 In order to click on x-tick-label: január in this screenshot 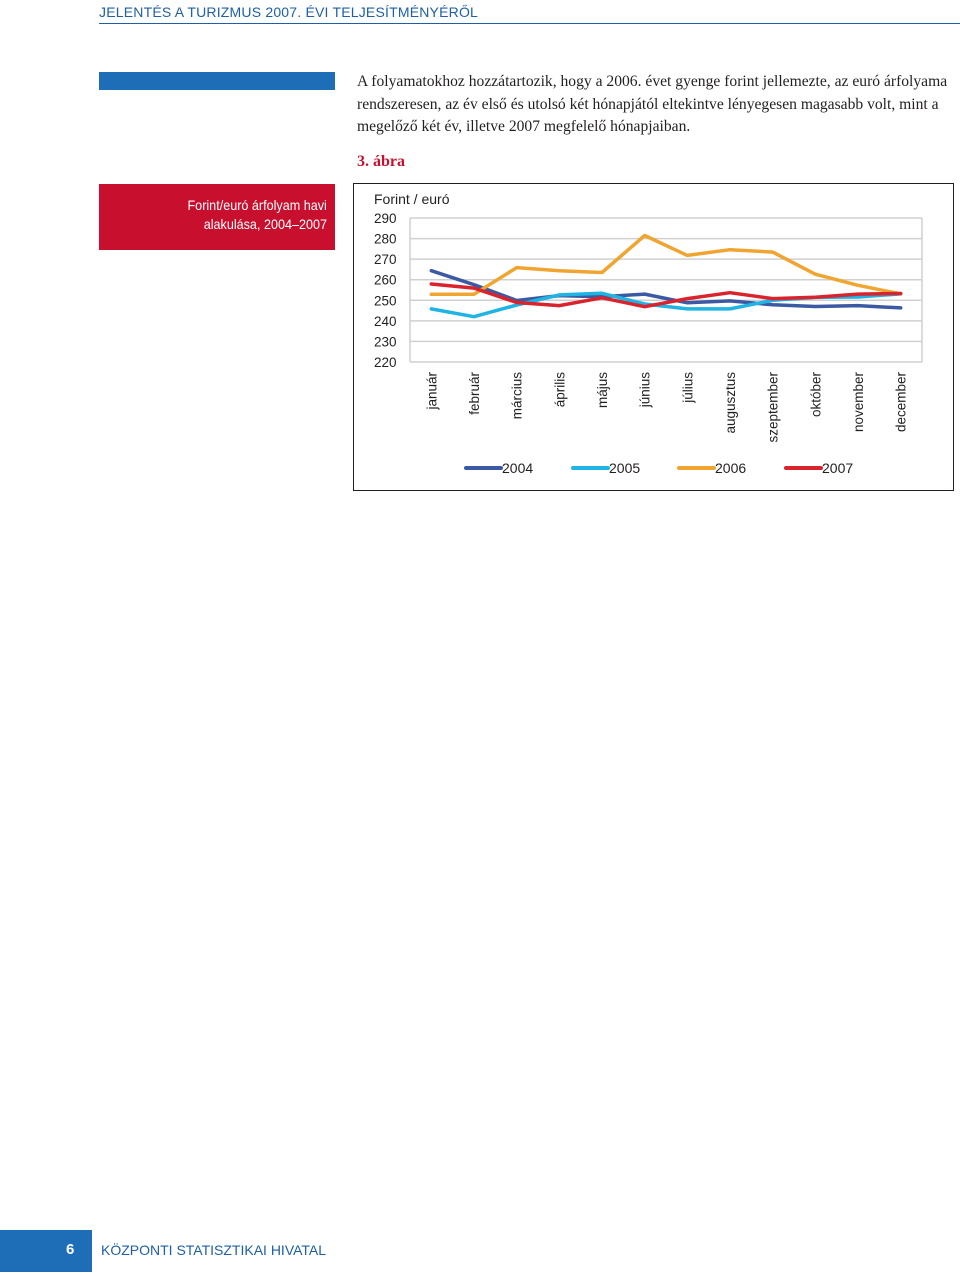, I will do `click(431, 390)`.